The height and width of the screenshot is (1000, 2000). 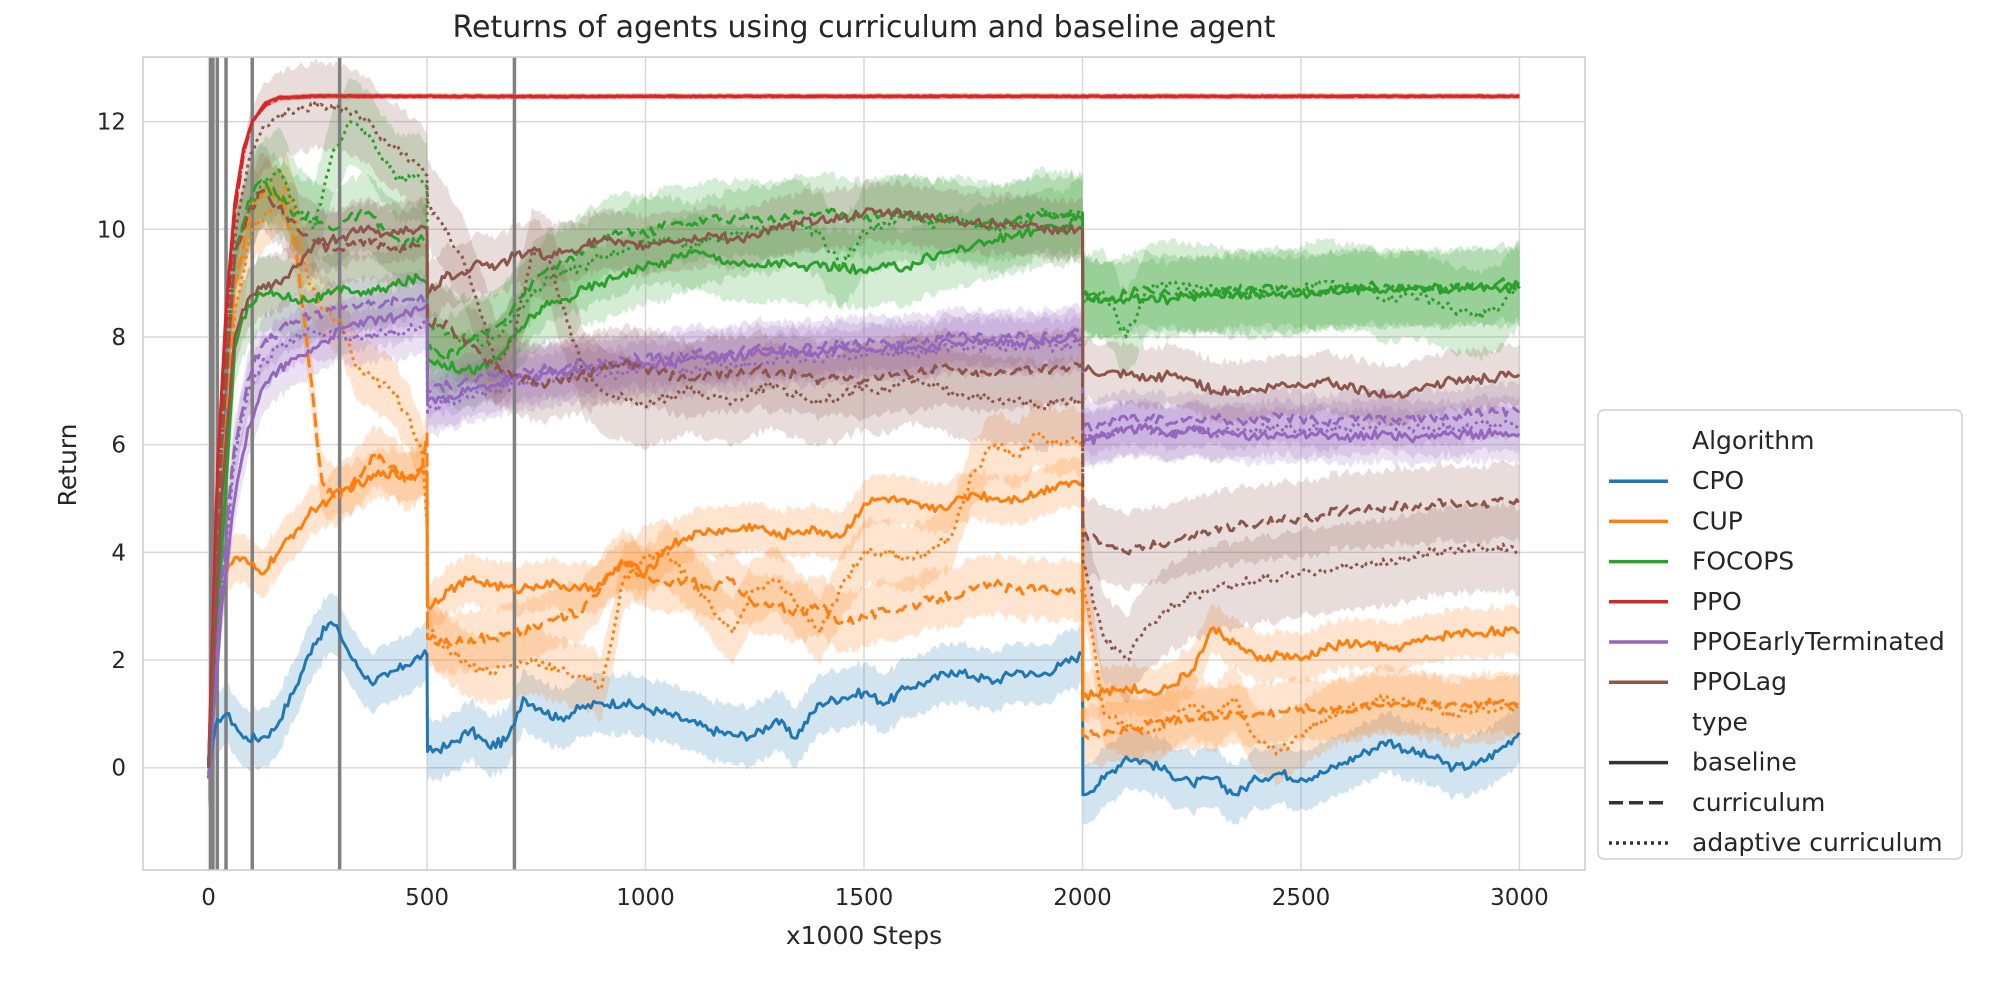 What do you see at coordinates (1743, 561) in the screenshot?
I see `legend-entry: FOCOPS` at bounding box center [1743, 561].